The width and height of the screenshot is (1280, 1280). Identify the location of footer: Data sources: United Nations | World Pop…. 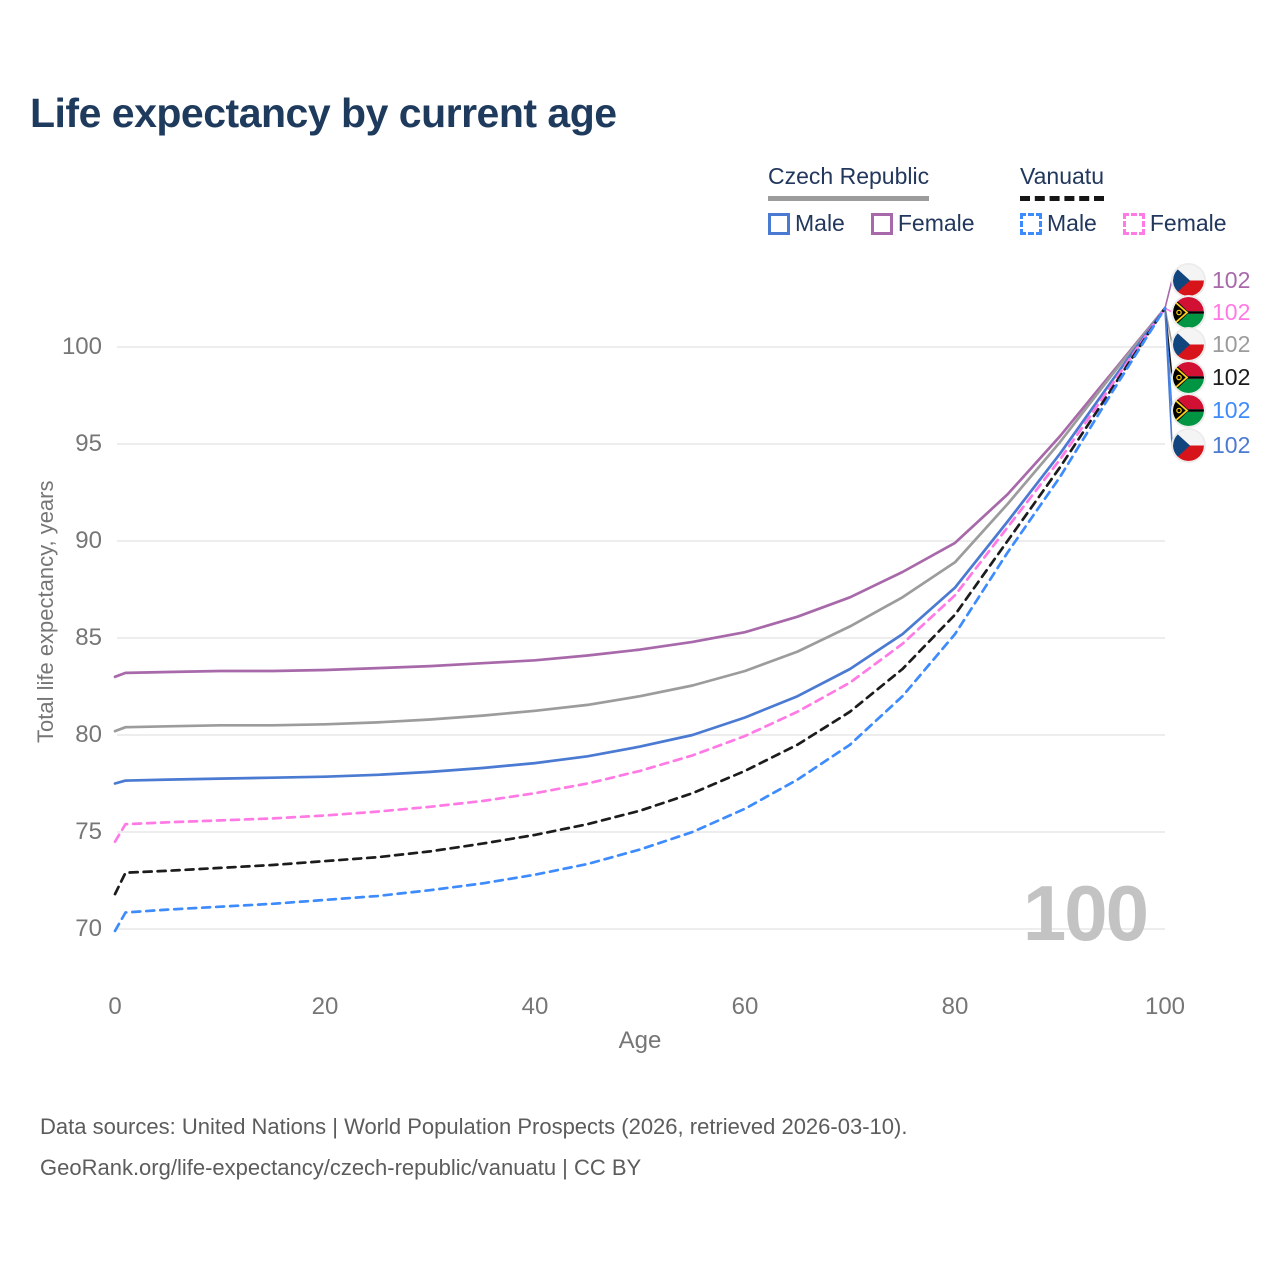
(473, 1147).